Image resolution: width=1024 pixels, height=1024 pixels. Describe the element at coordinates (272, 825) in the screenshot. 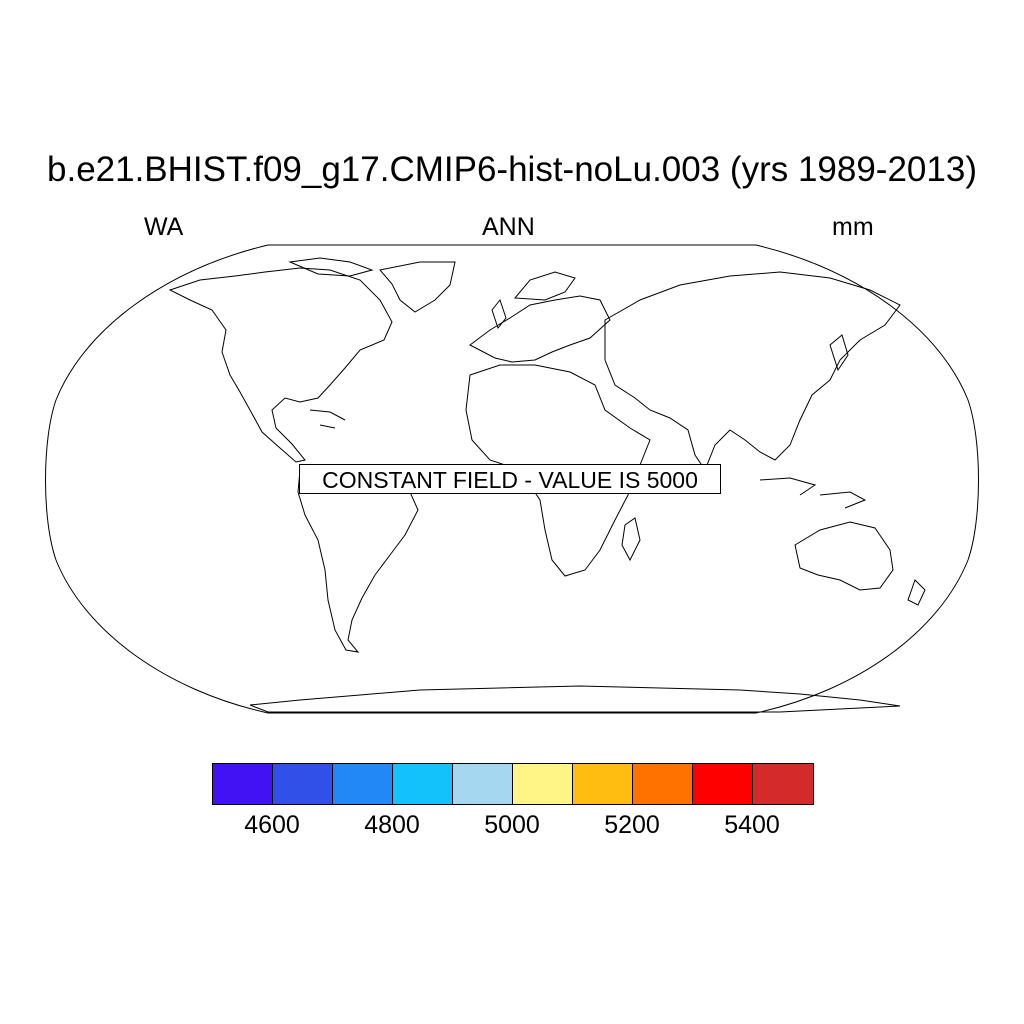

I see `colorbar-tick-label: 4600` at that location.